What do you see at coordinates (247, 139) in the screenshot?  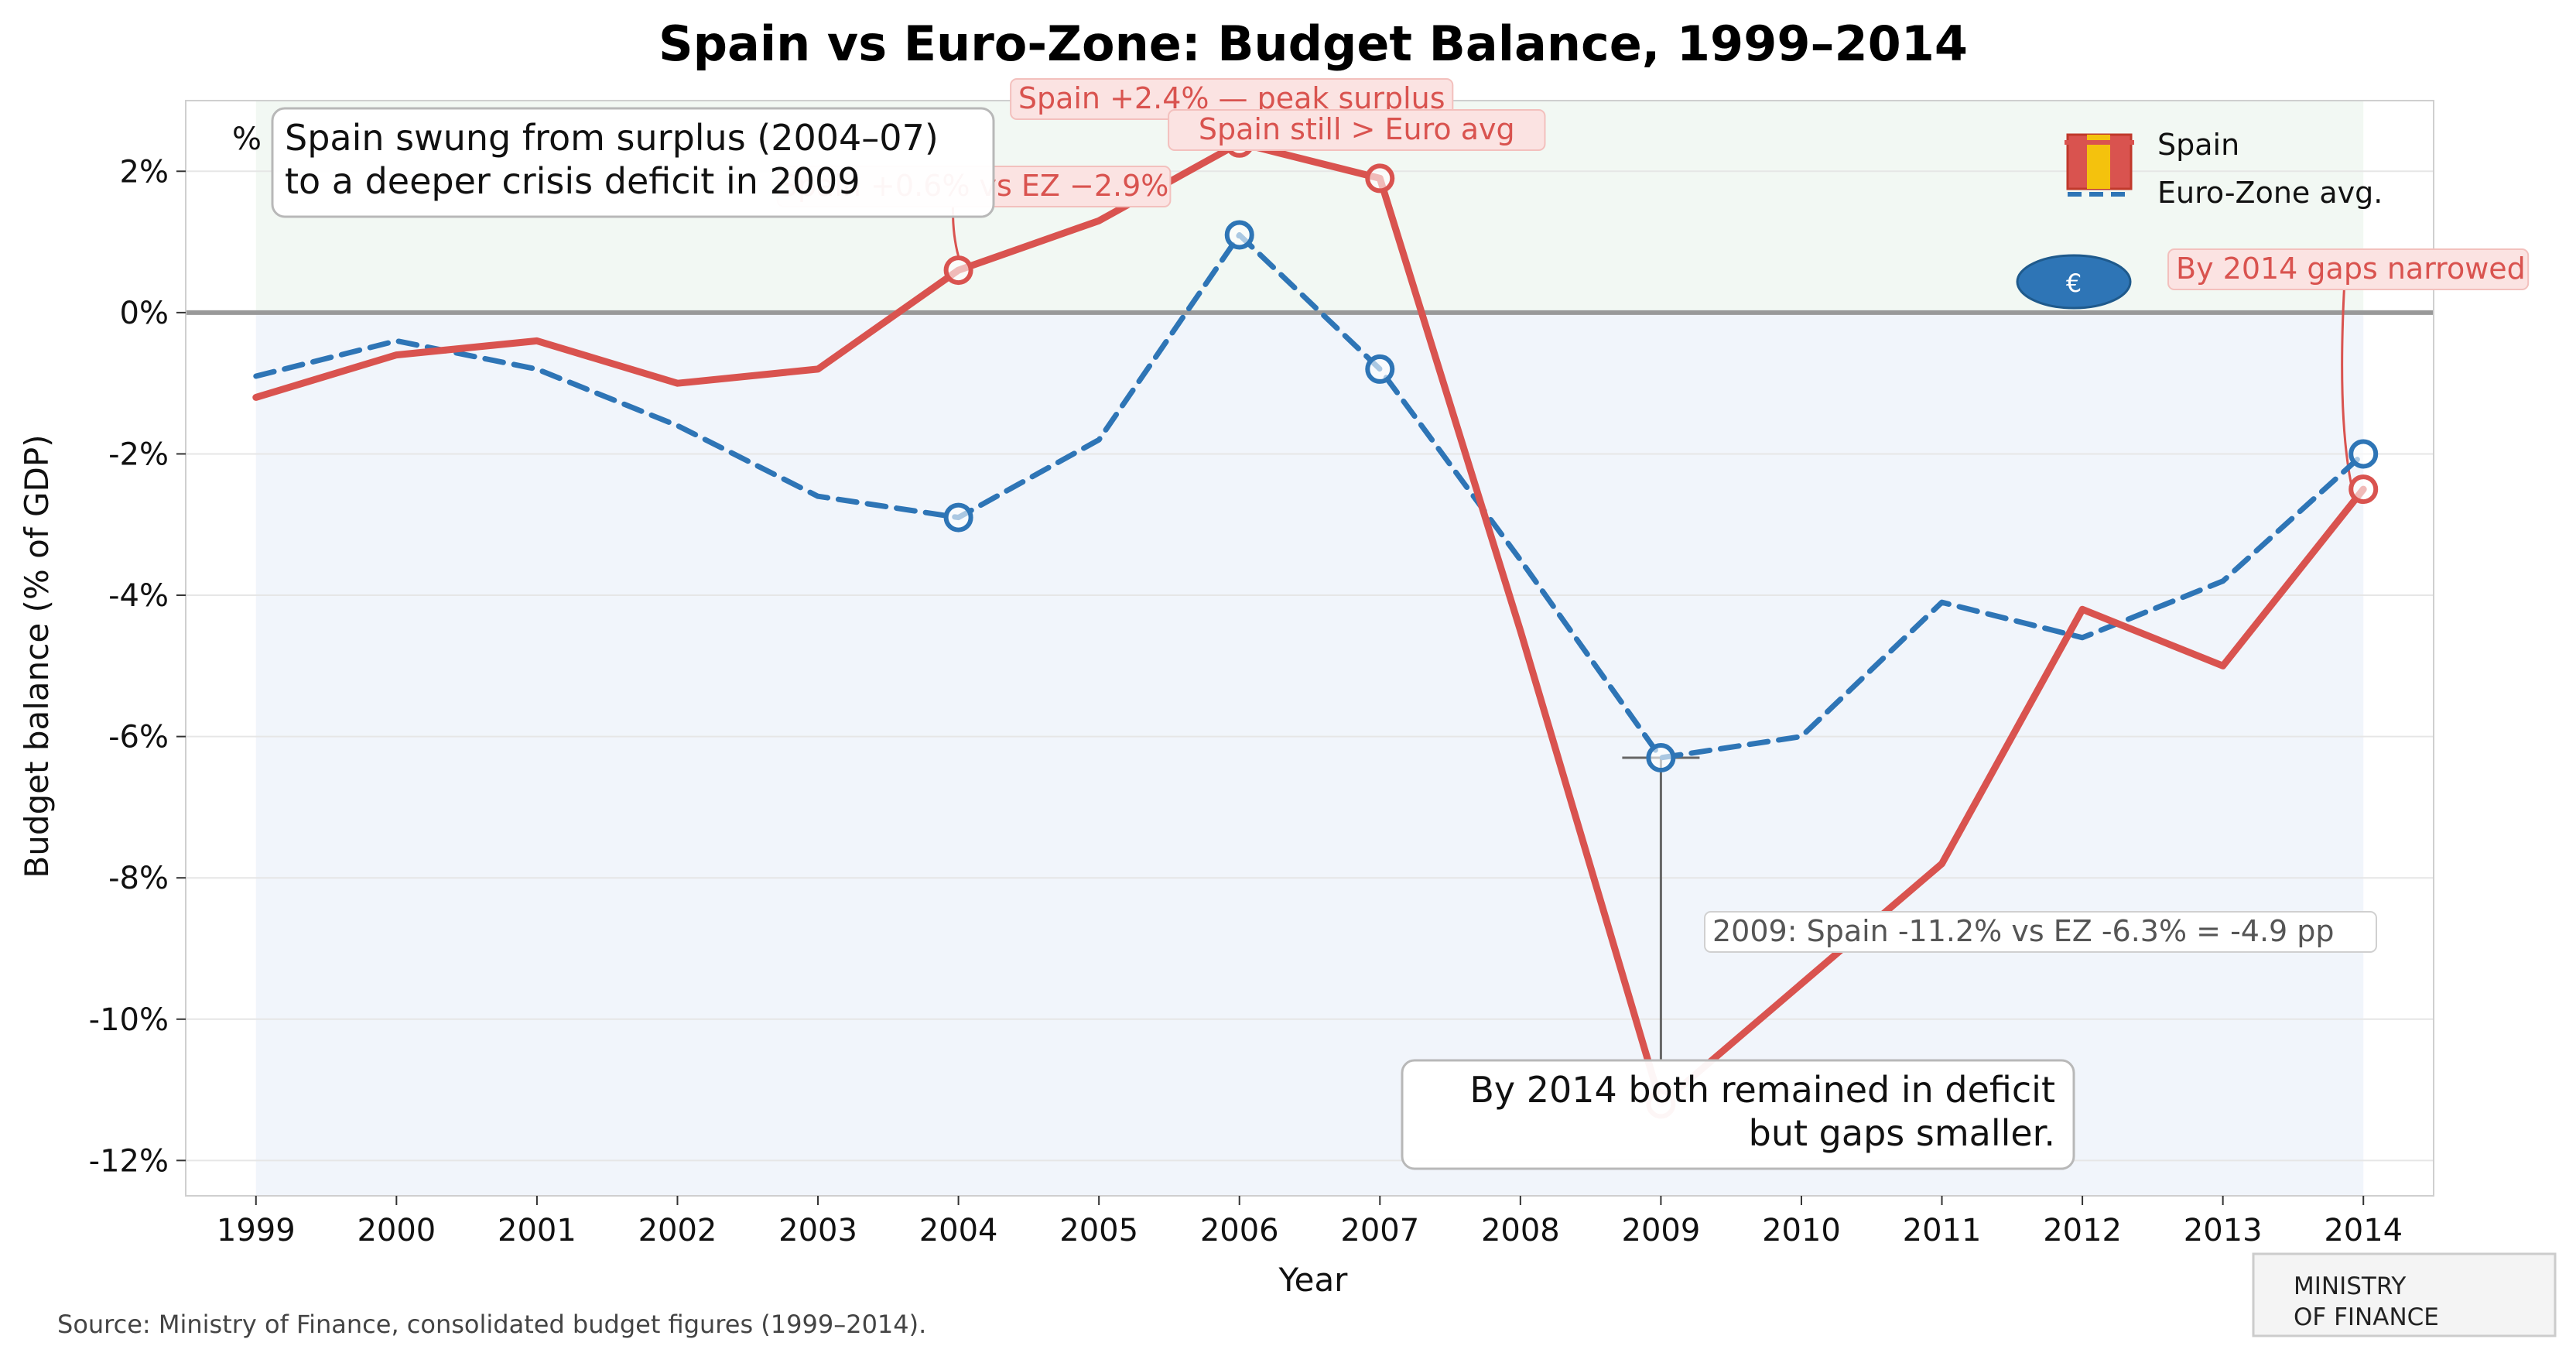 I see `y-unit-label: %` at bounding box center [247, 139].